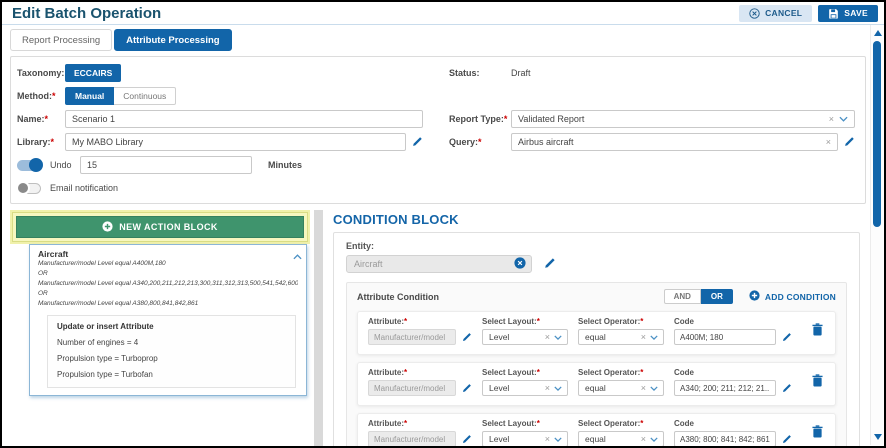 This screenshot has height=448, width=886. What do you see at coordinates (520, 264) in the screenshot?
I see `clear-entity-icon` at bounding box center [520, 264].